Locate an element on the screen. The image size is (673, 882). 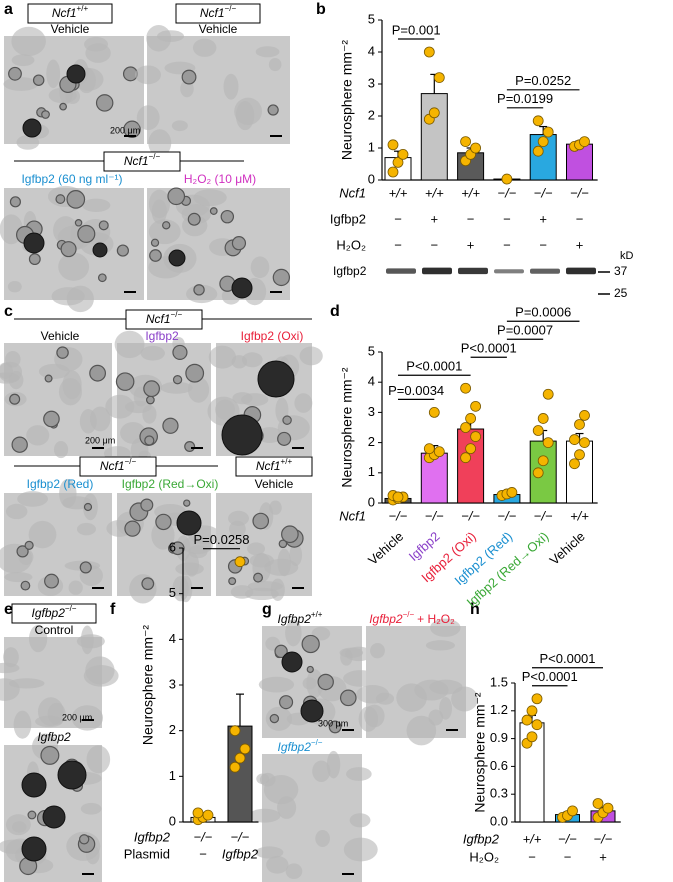
y-axis-label: Neurosphere mm⁻² is located at coordinates (347, 427).